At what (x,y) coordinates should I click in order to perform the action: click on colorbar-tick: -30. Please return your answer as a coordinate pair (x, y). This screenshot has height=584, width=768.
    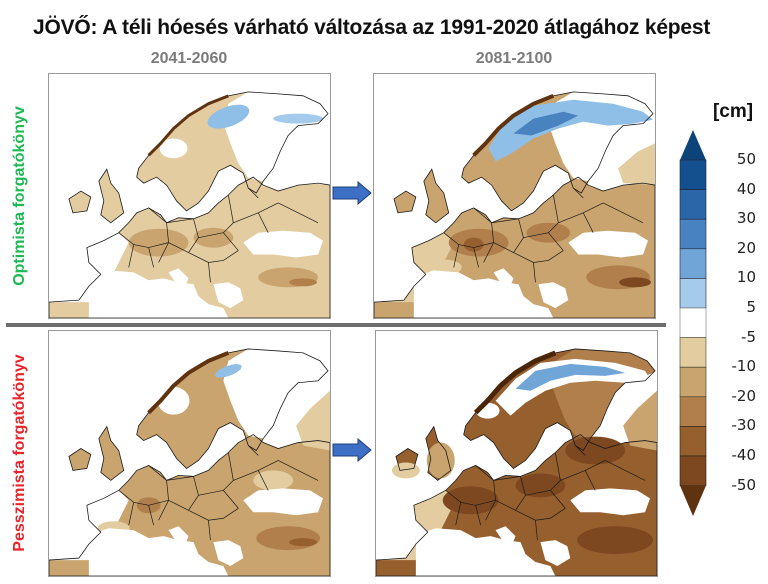
    Looking at the image, I should click on (744, 425).